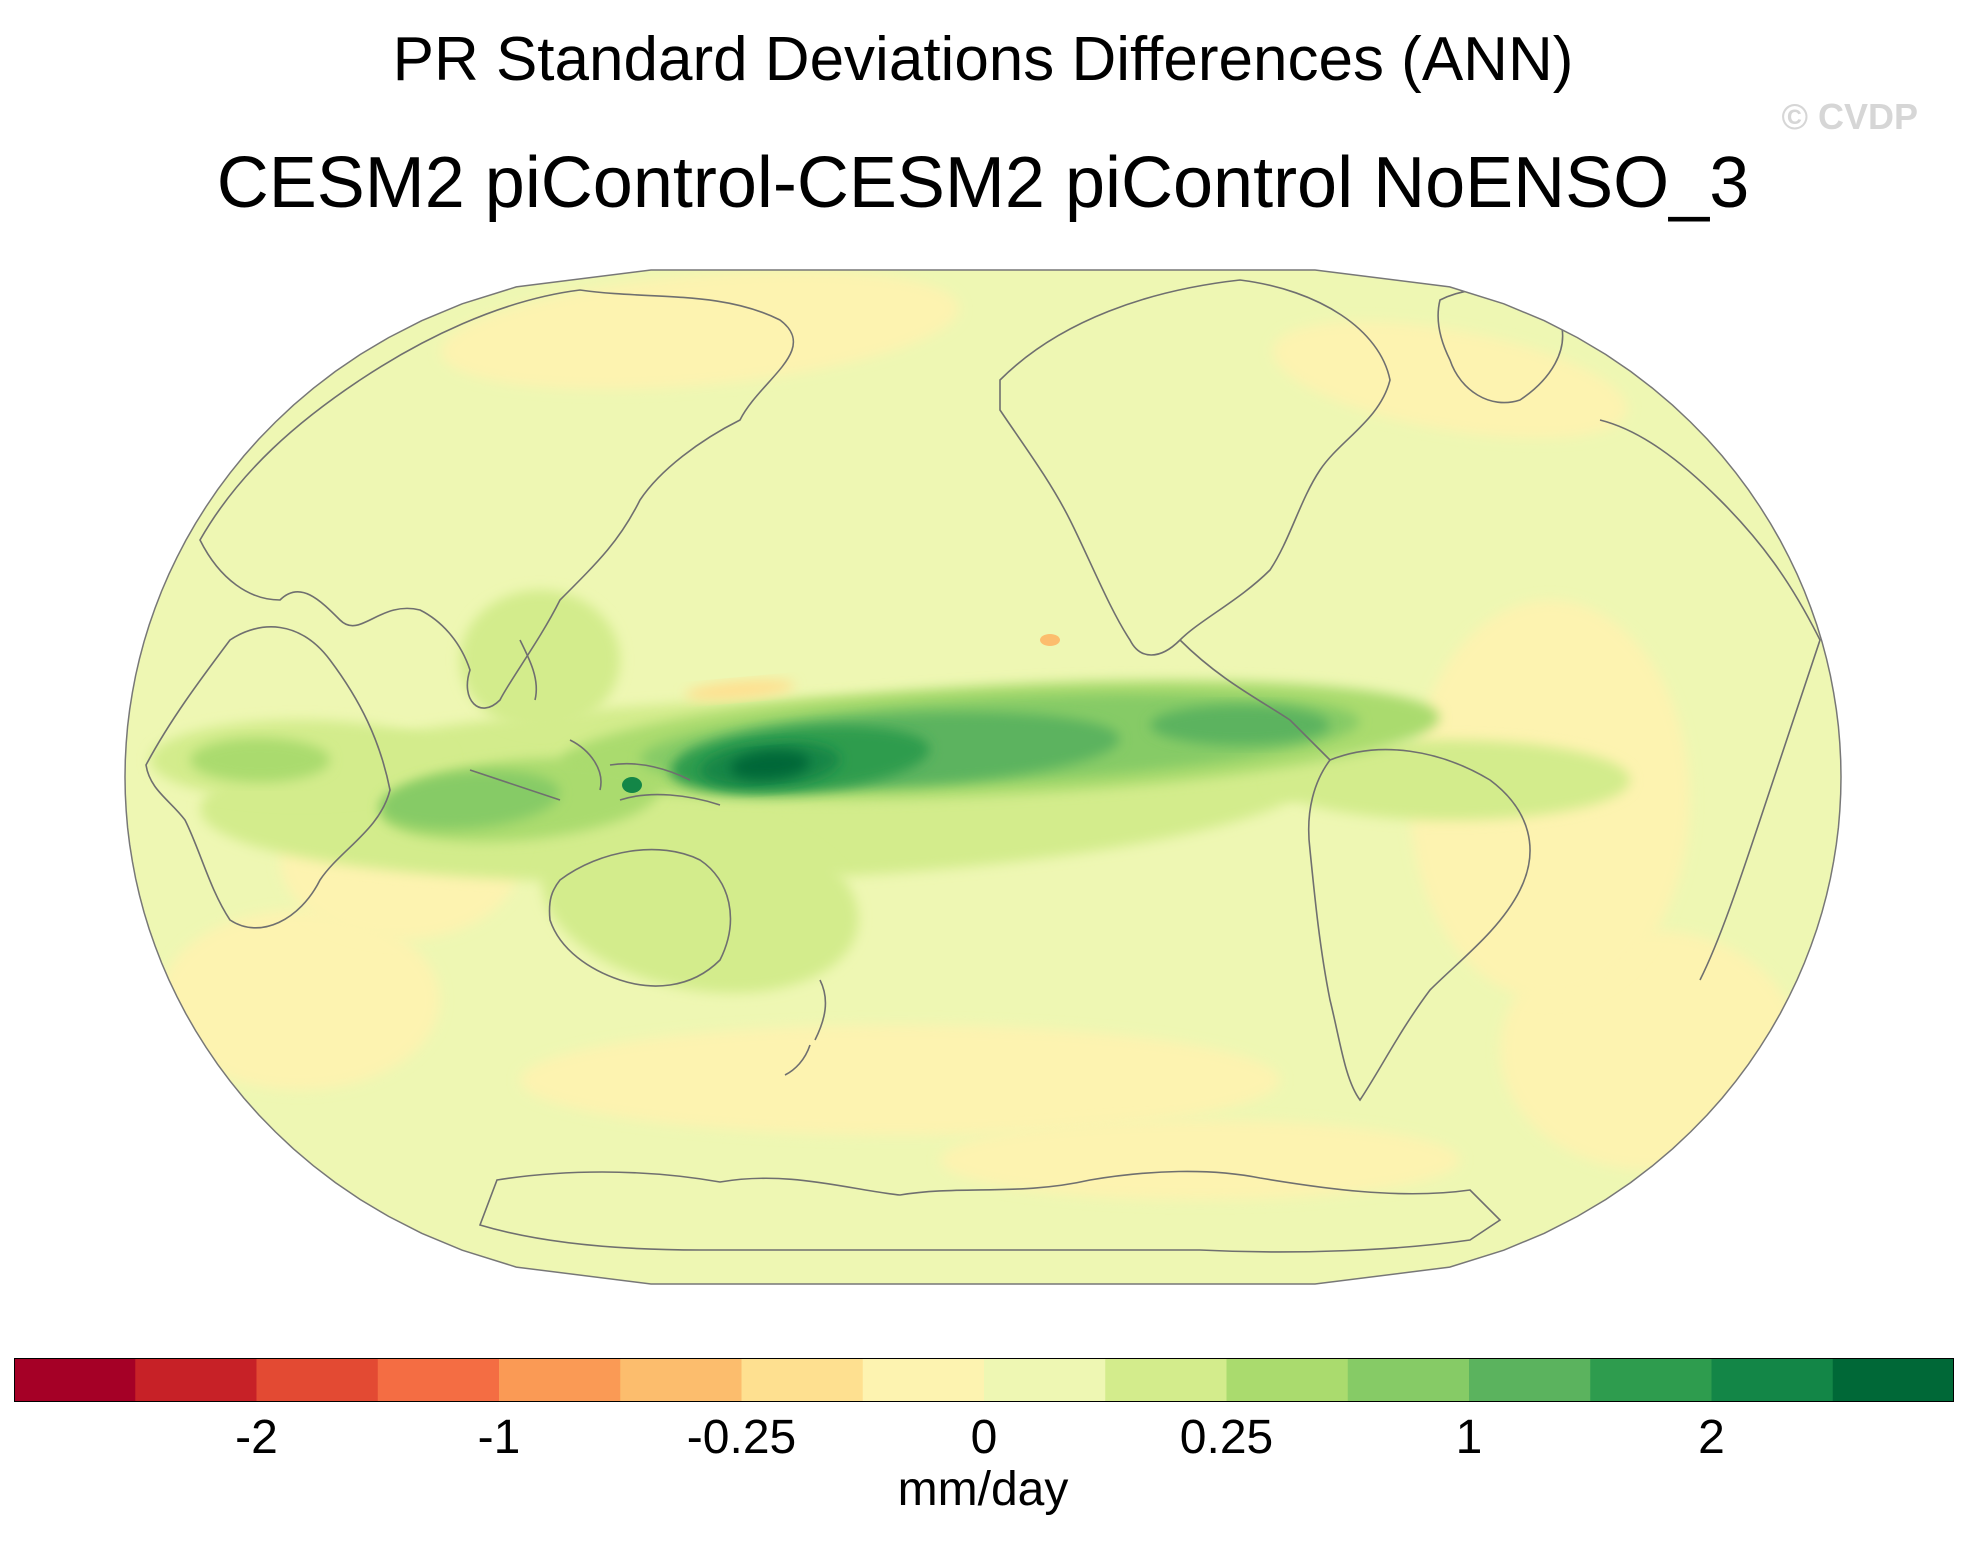 The width and height of the screenshot is (1966, 1546). What do you see at coordinates (983, 1489) in the screenshot?
I see `colorbar-units: mm/day` at bounding box center [983, 1489].